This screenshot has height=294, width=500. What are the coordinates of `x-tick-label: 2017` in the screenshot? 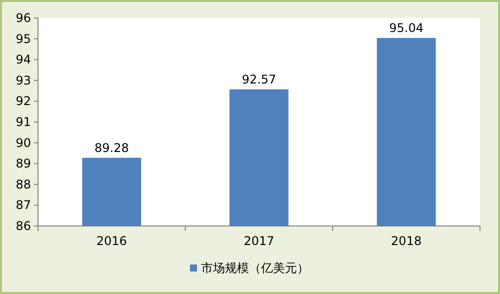 It's located at (259, 241).